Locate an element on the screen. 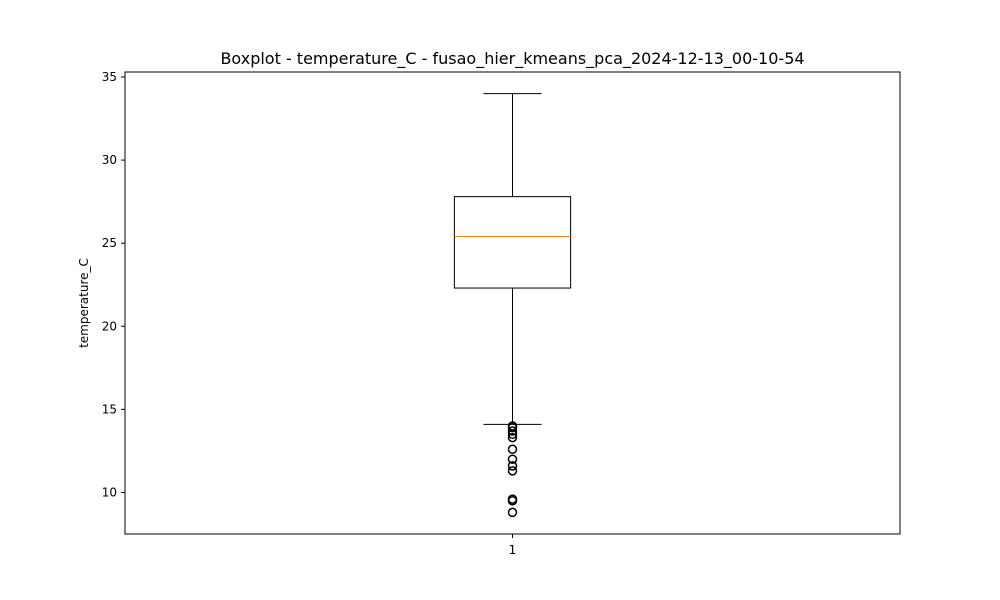 This screenshot has height=600, width=1000. y-tick-label: 25 is located at coordinates (109, 243).